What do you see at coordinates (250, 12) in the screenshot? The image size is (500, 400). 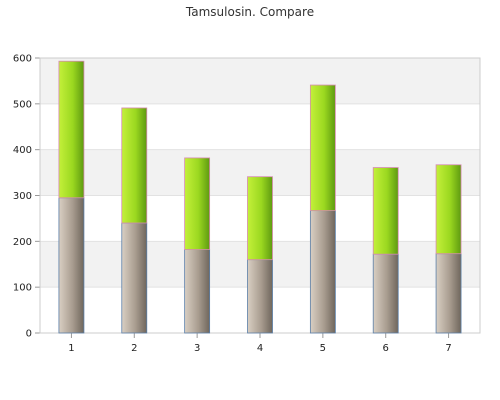 I see `chart-title: Tamsulosin. Compare` at bounding box center [250, 12].